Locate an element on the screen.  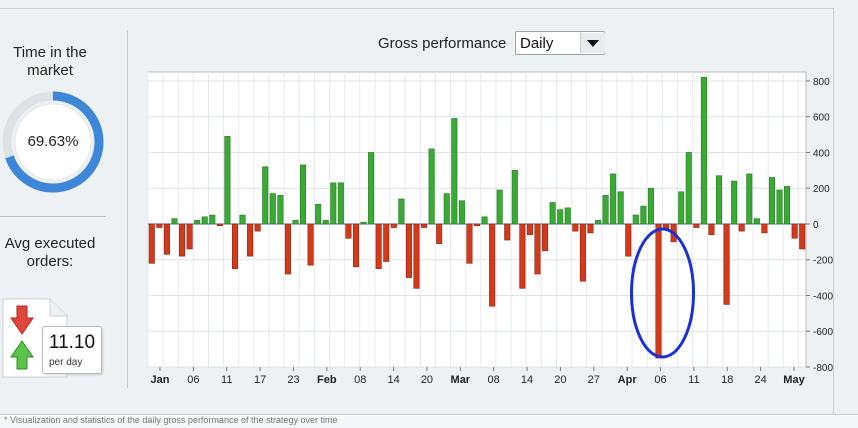
gauge-ring is located at coordinates (53, 142).